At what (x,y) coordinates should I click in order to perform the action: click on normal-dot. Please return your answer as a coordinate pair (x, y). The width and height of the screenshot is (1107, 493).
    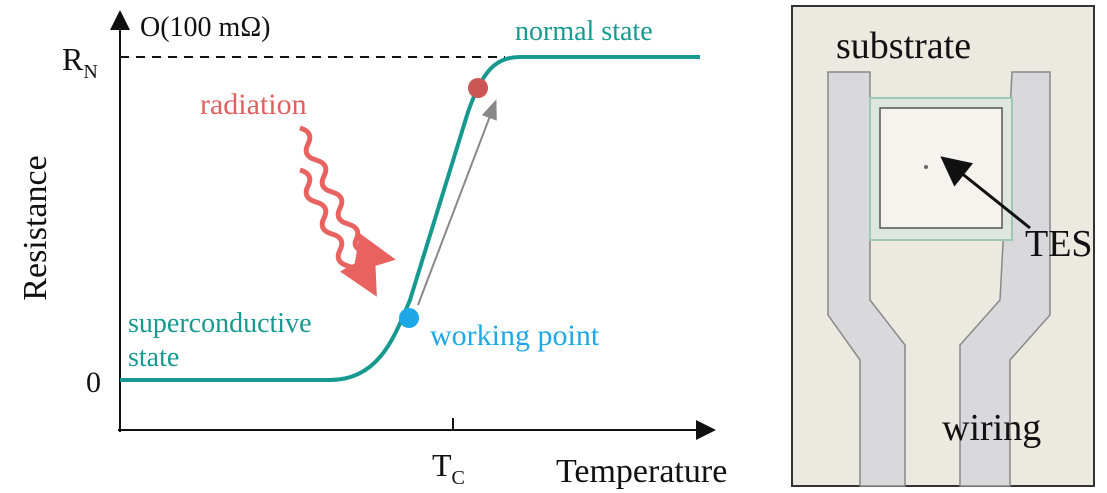
    Looking at the image, I should click on (478, 88).